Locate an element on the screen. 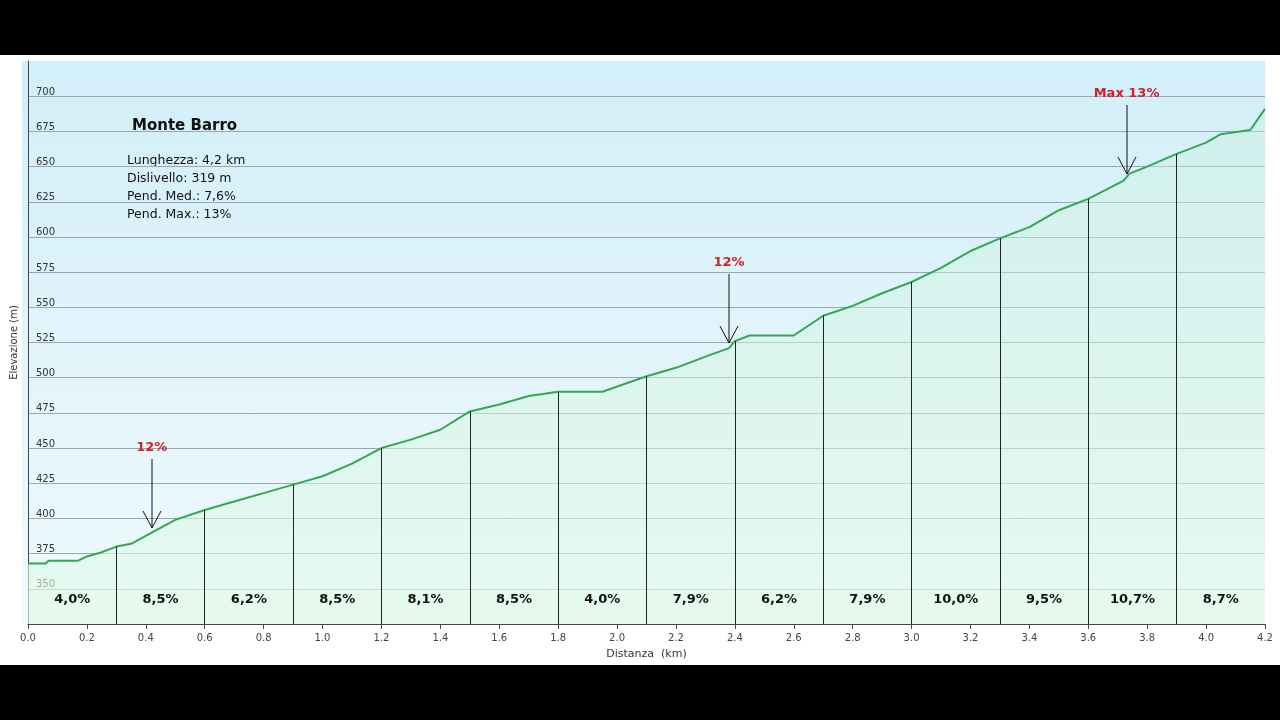  x-tick-label: 1.6 is located at coordinates (499, 637).